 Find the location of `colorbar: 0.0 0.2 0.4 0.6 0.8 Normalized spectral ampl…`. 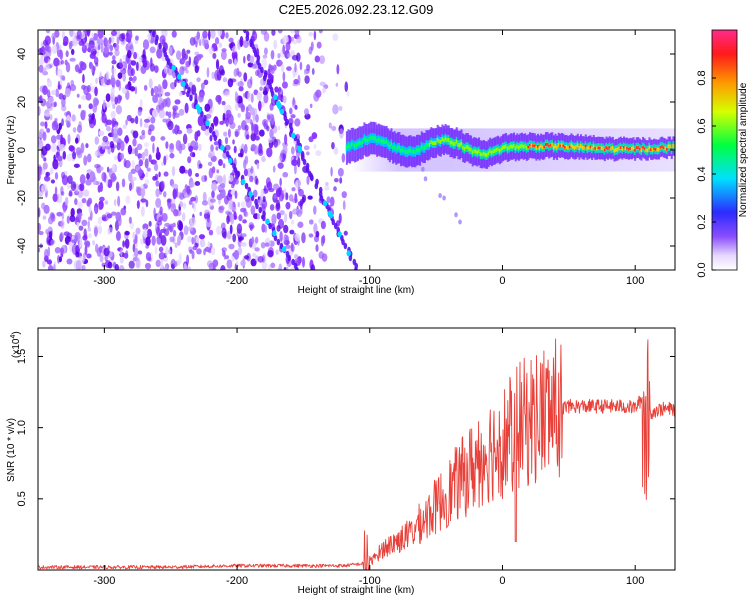

colorbar: 0.0 0.2 0.4 0.6 0.8 Normalized spectral ampl… is located at coordinates (722, 153).